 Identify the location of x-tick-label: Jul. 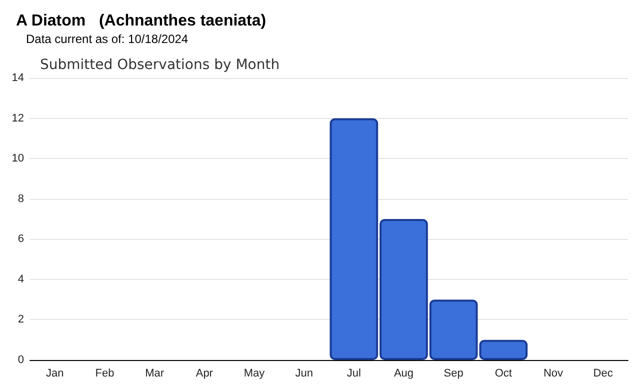
(353, 374).